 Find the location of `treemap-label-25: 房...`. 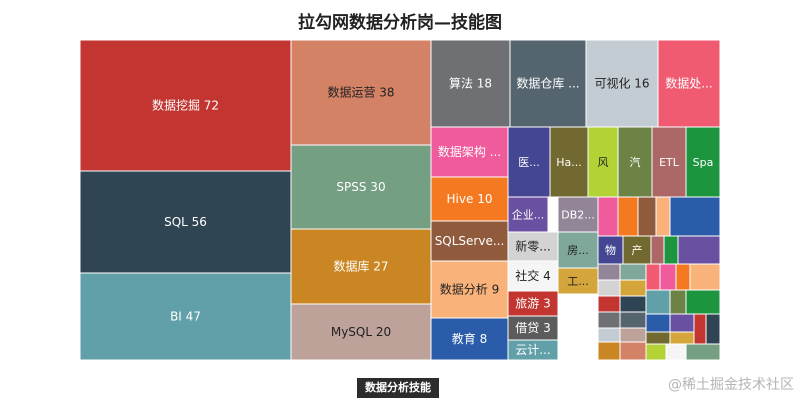

treemap-label-25: 房... is located at coordinates (578, 250).